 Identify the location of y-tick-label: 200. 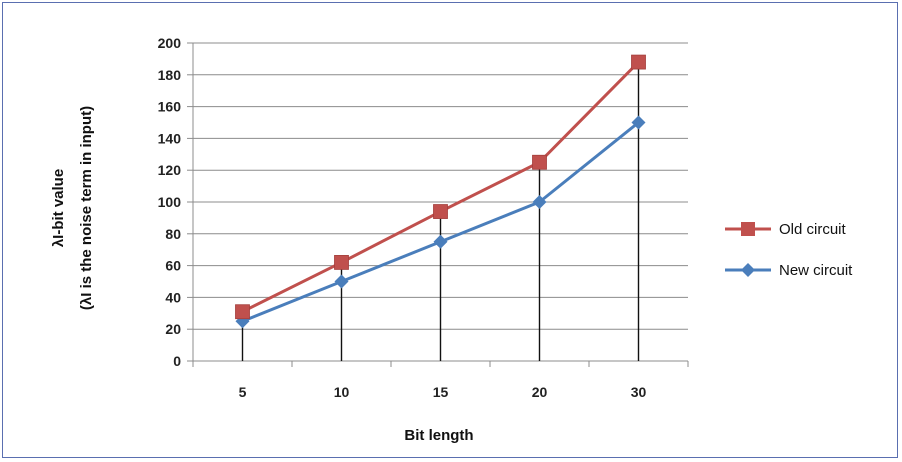
(170, 43).